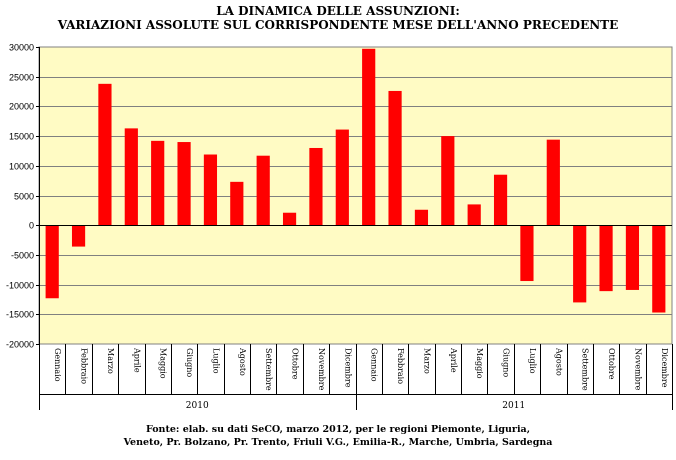 The height and width of the screenshot is (460, 676). I want to click on y-tick-label: -15000, so click(20, 315).